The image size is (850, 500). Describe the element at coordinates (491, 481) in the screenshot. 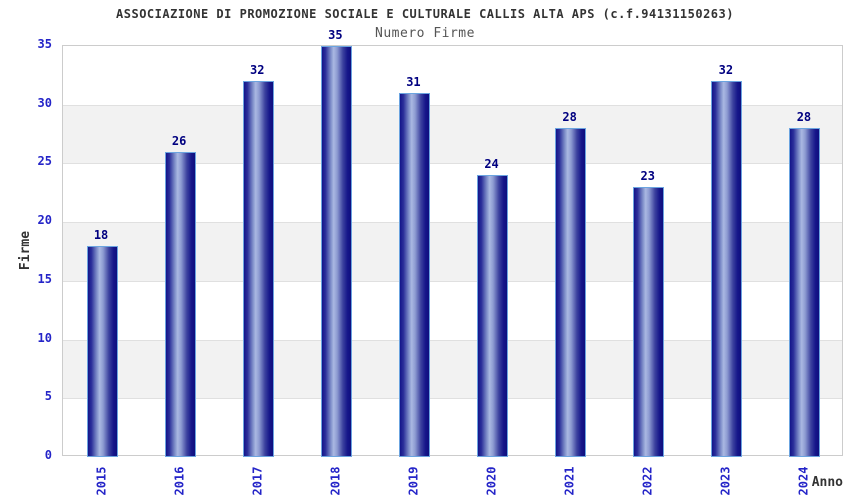

I see `x-tick-label: 2020` at that location.